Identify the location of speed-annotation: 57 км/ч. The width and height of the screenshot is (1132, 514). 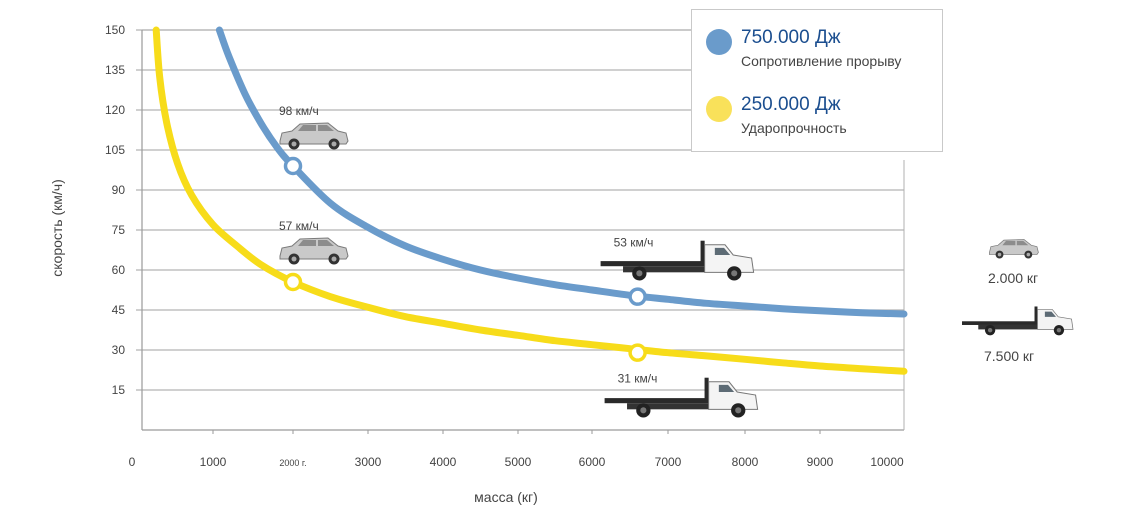
(299, 226).